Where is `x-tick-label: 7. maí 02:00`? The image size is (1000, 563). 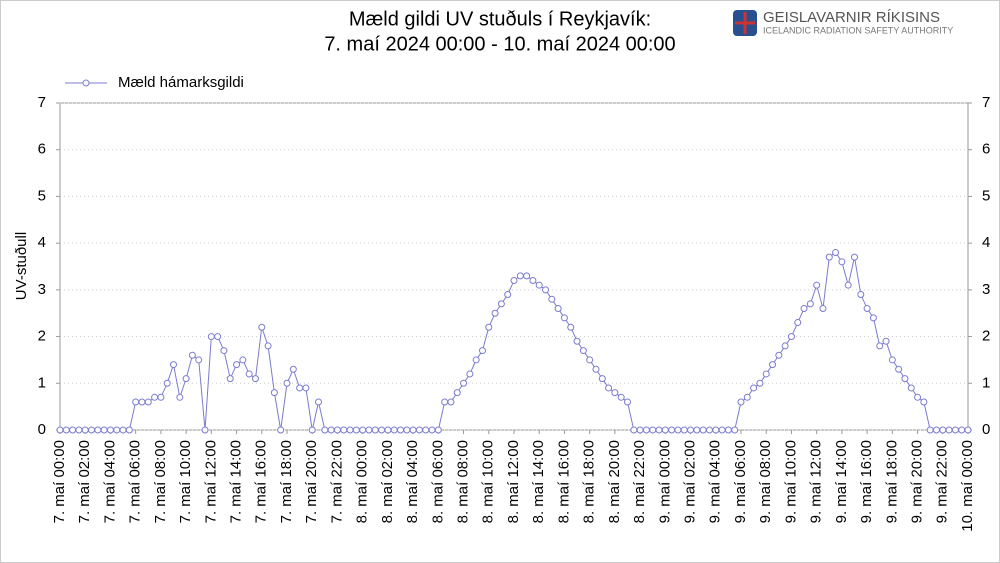 x-tick-label: 7. maí 02:00 is located at coordinates (84, 481).